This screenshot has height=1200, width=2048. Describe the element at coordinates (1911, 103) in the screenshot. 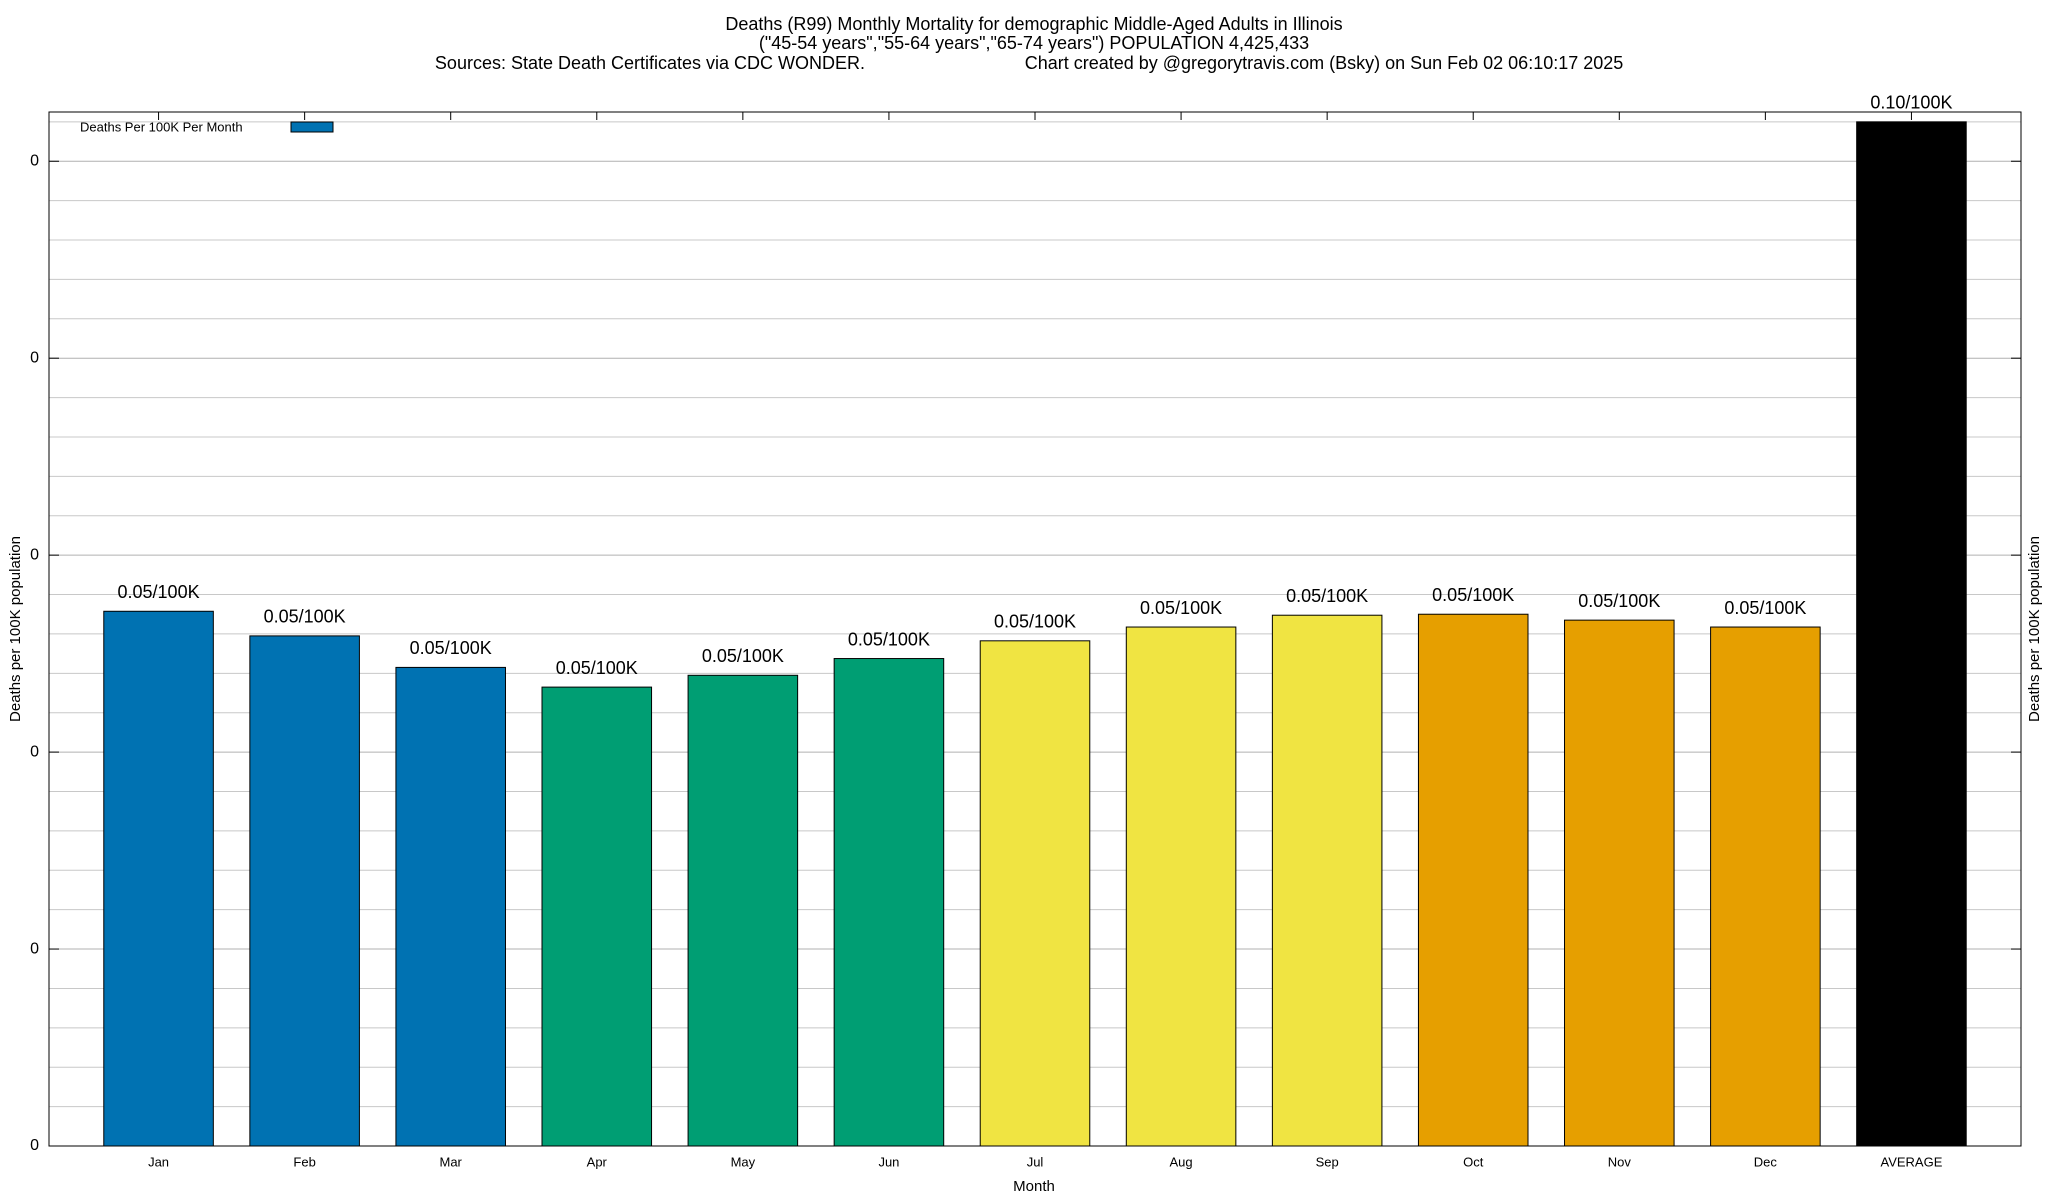

I see `value-label: 0.10/100K` at that location.